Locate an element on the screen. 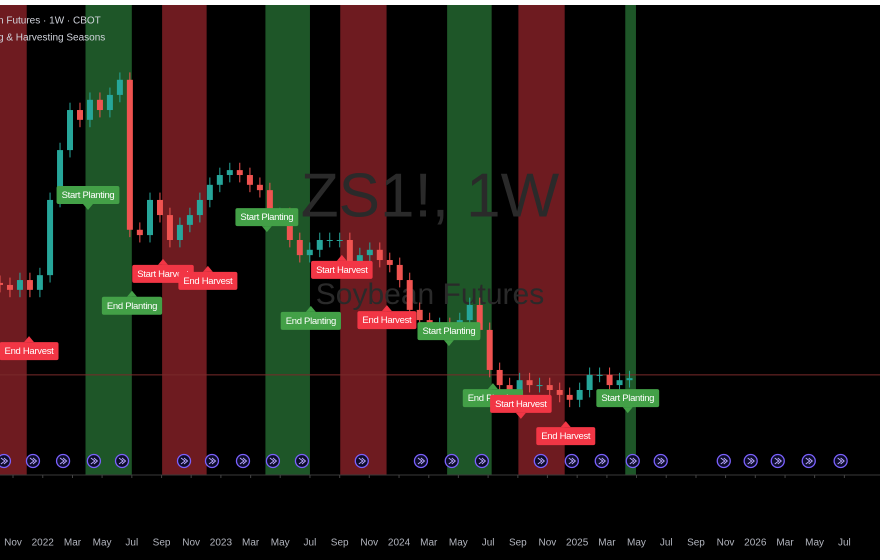  chart-title: n Futures · 1W · CBOT is located at coordinates (50, 21).